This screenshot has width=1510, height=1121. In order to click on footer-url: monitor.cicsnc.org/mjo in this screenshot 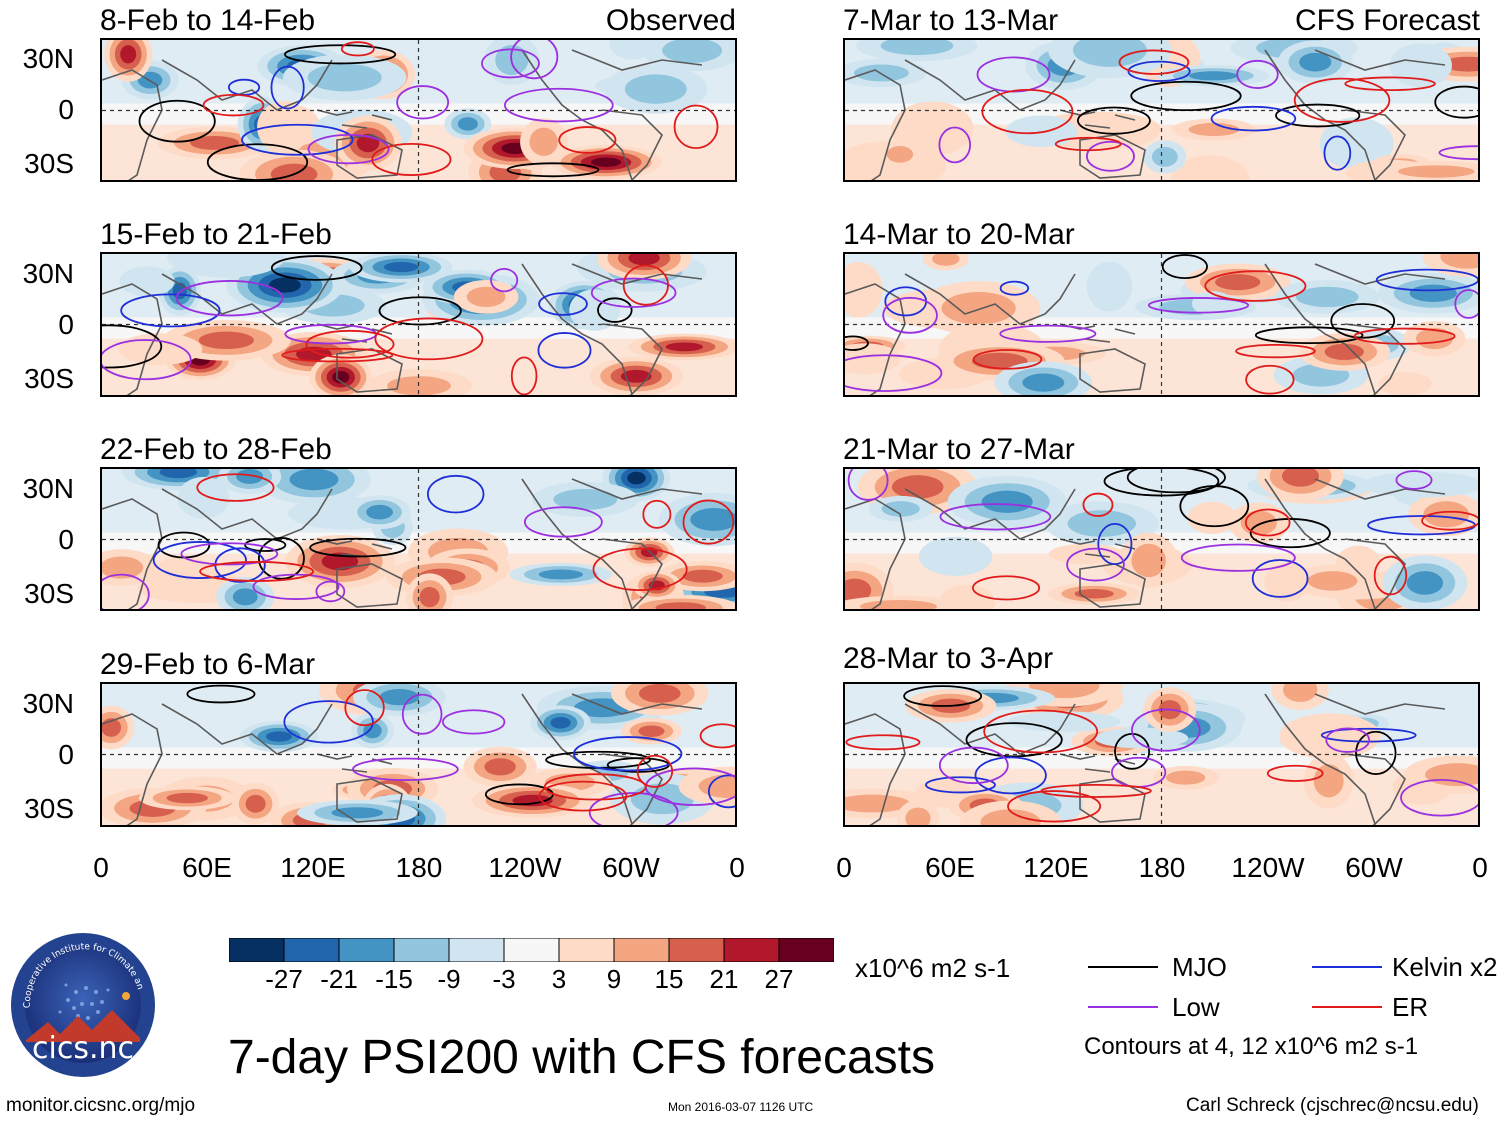, I will do `click(101, 1105)`.